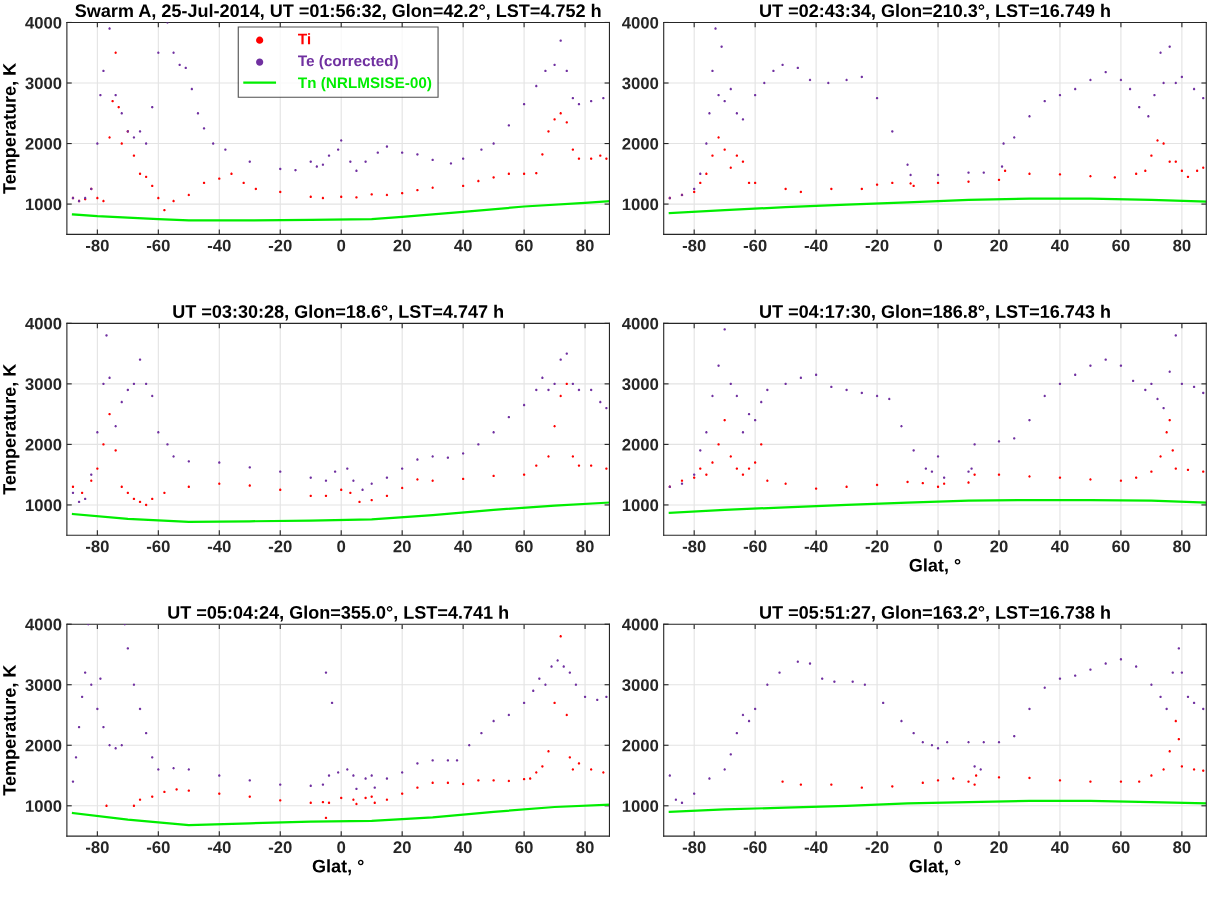 This screenshot has height=899, width=1216. Describe the element at coordinates (338, 312) in the screenshot. I see `chart-title: UT =03:30:28, Glon=18.6°, LST=4.747 h` at that location.